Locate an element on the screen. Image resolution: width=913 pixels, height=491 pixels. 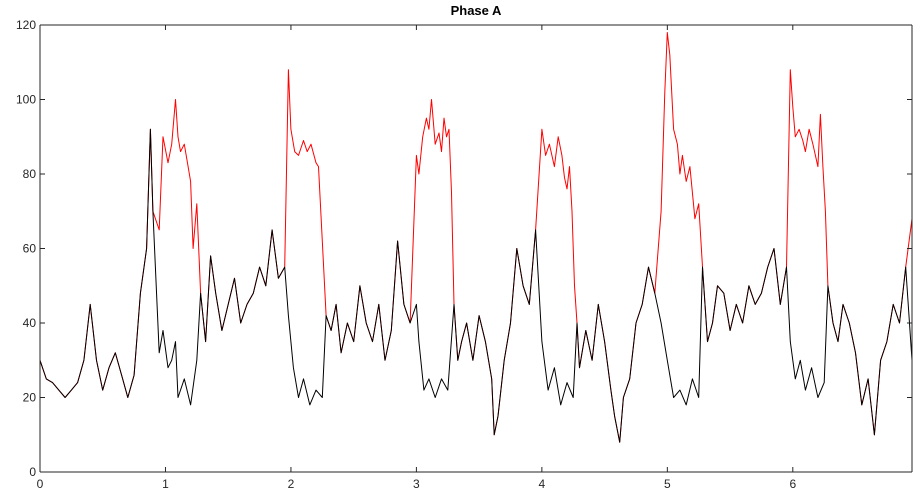
y-tick-label: 40 is located at coordinates (30, 323).